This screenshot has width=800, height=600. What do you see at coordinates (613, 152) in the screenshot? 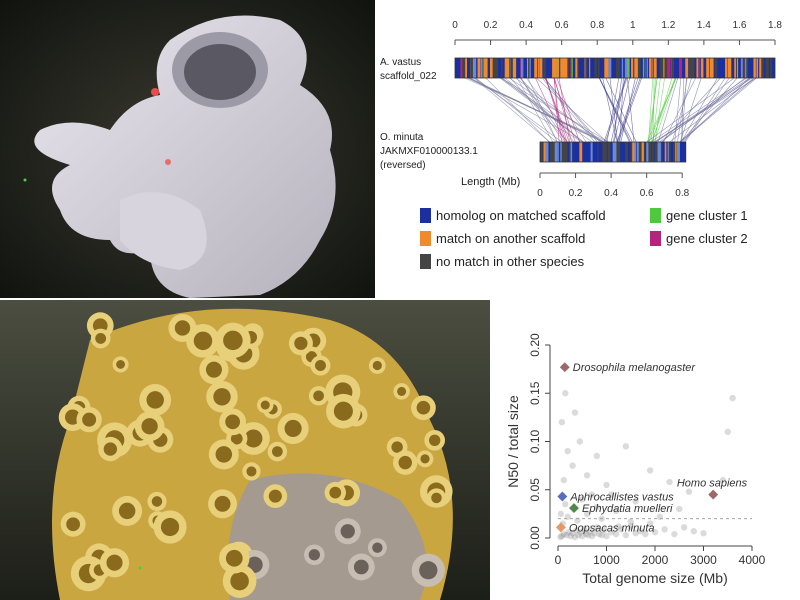
I see `bottom-scaffold-bar` at bounding box center [613, 152].